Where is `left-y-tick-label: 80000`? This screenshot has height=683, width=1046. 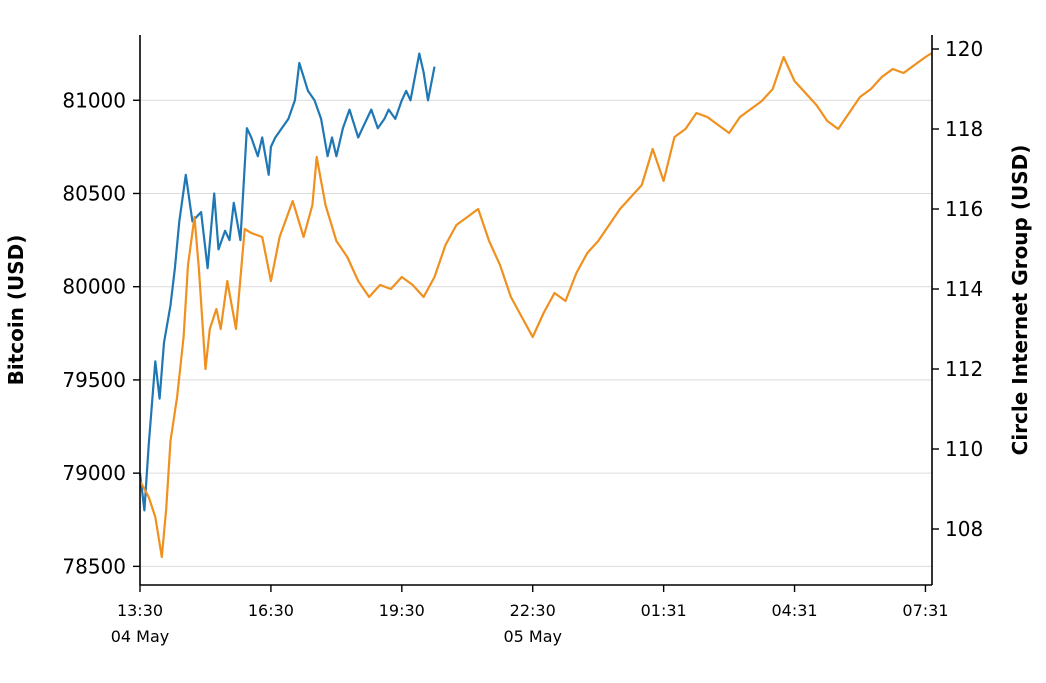
left-y-tick-label: 80000 is located at coordinates (94, 287).